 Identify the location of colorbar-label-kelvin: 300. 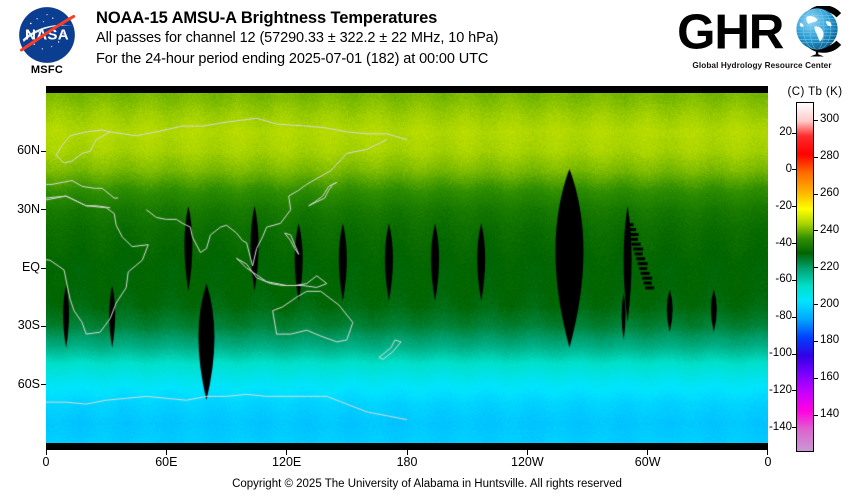
(830, 119).